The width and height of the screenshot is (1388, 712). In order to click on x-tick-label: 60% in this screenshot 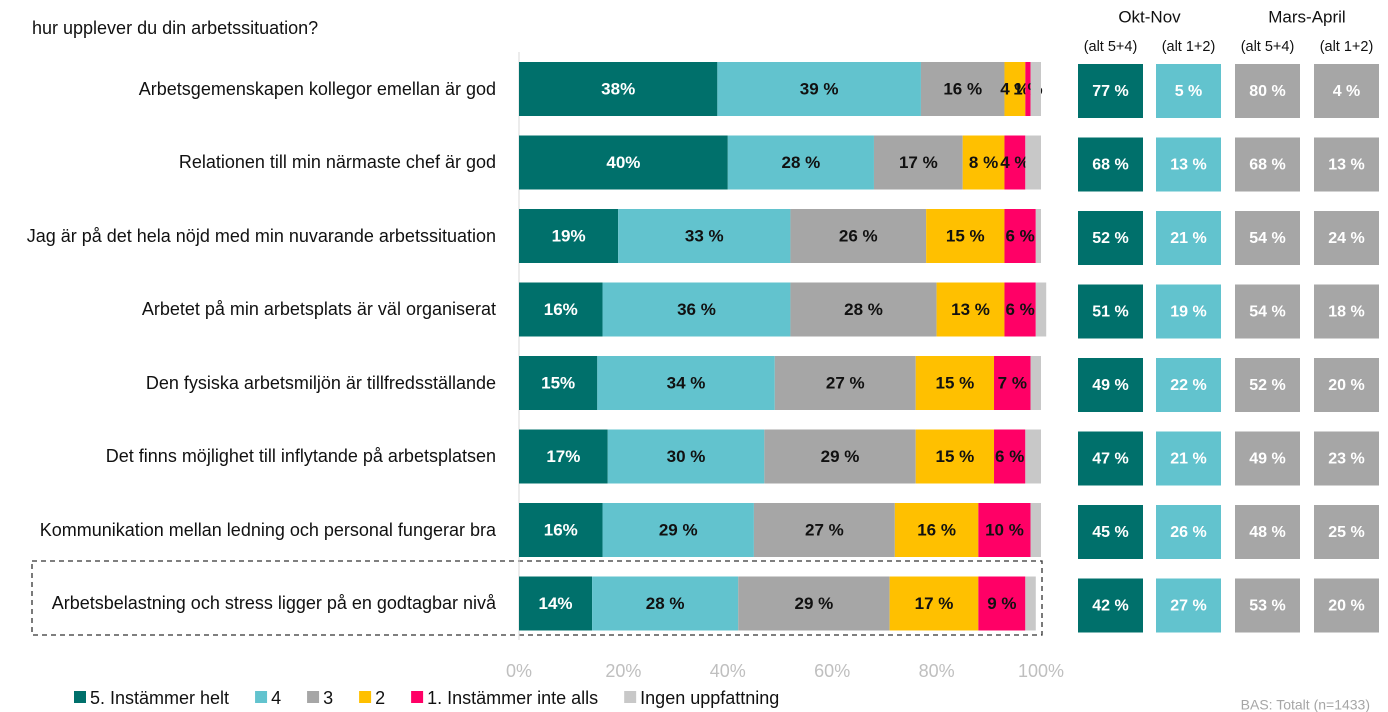, I will do `click(832, 671)`.